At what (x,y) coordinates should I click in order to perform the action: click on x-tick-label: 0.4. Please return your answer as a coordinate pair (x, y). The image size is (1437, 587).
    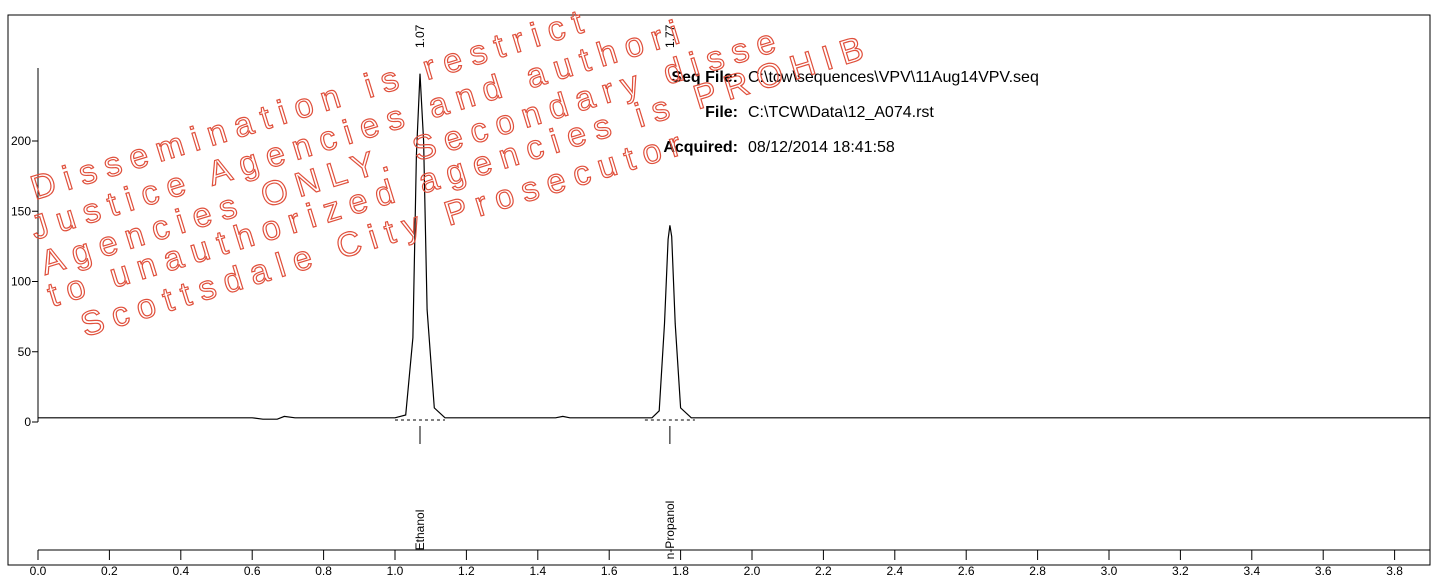
    Looking at the image, I should click on (180, 571).